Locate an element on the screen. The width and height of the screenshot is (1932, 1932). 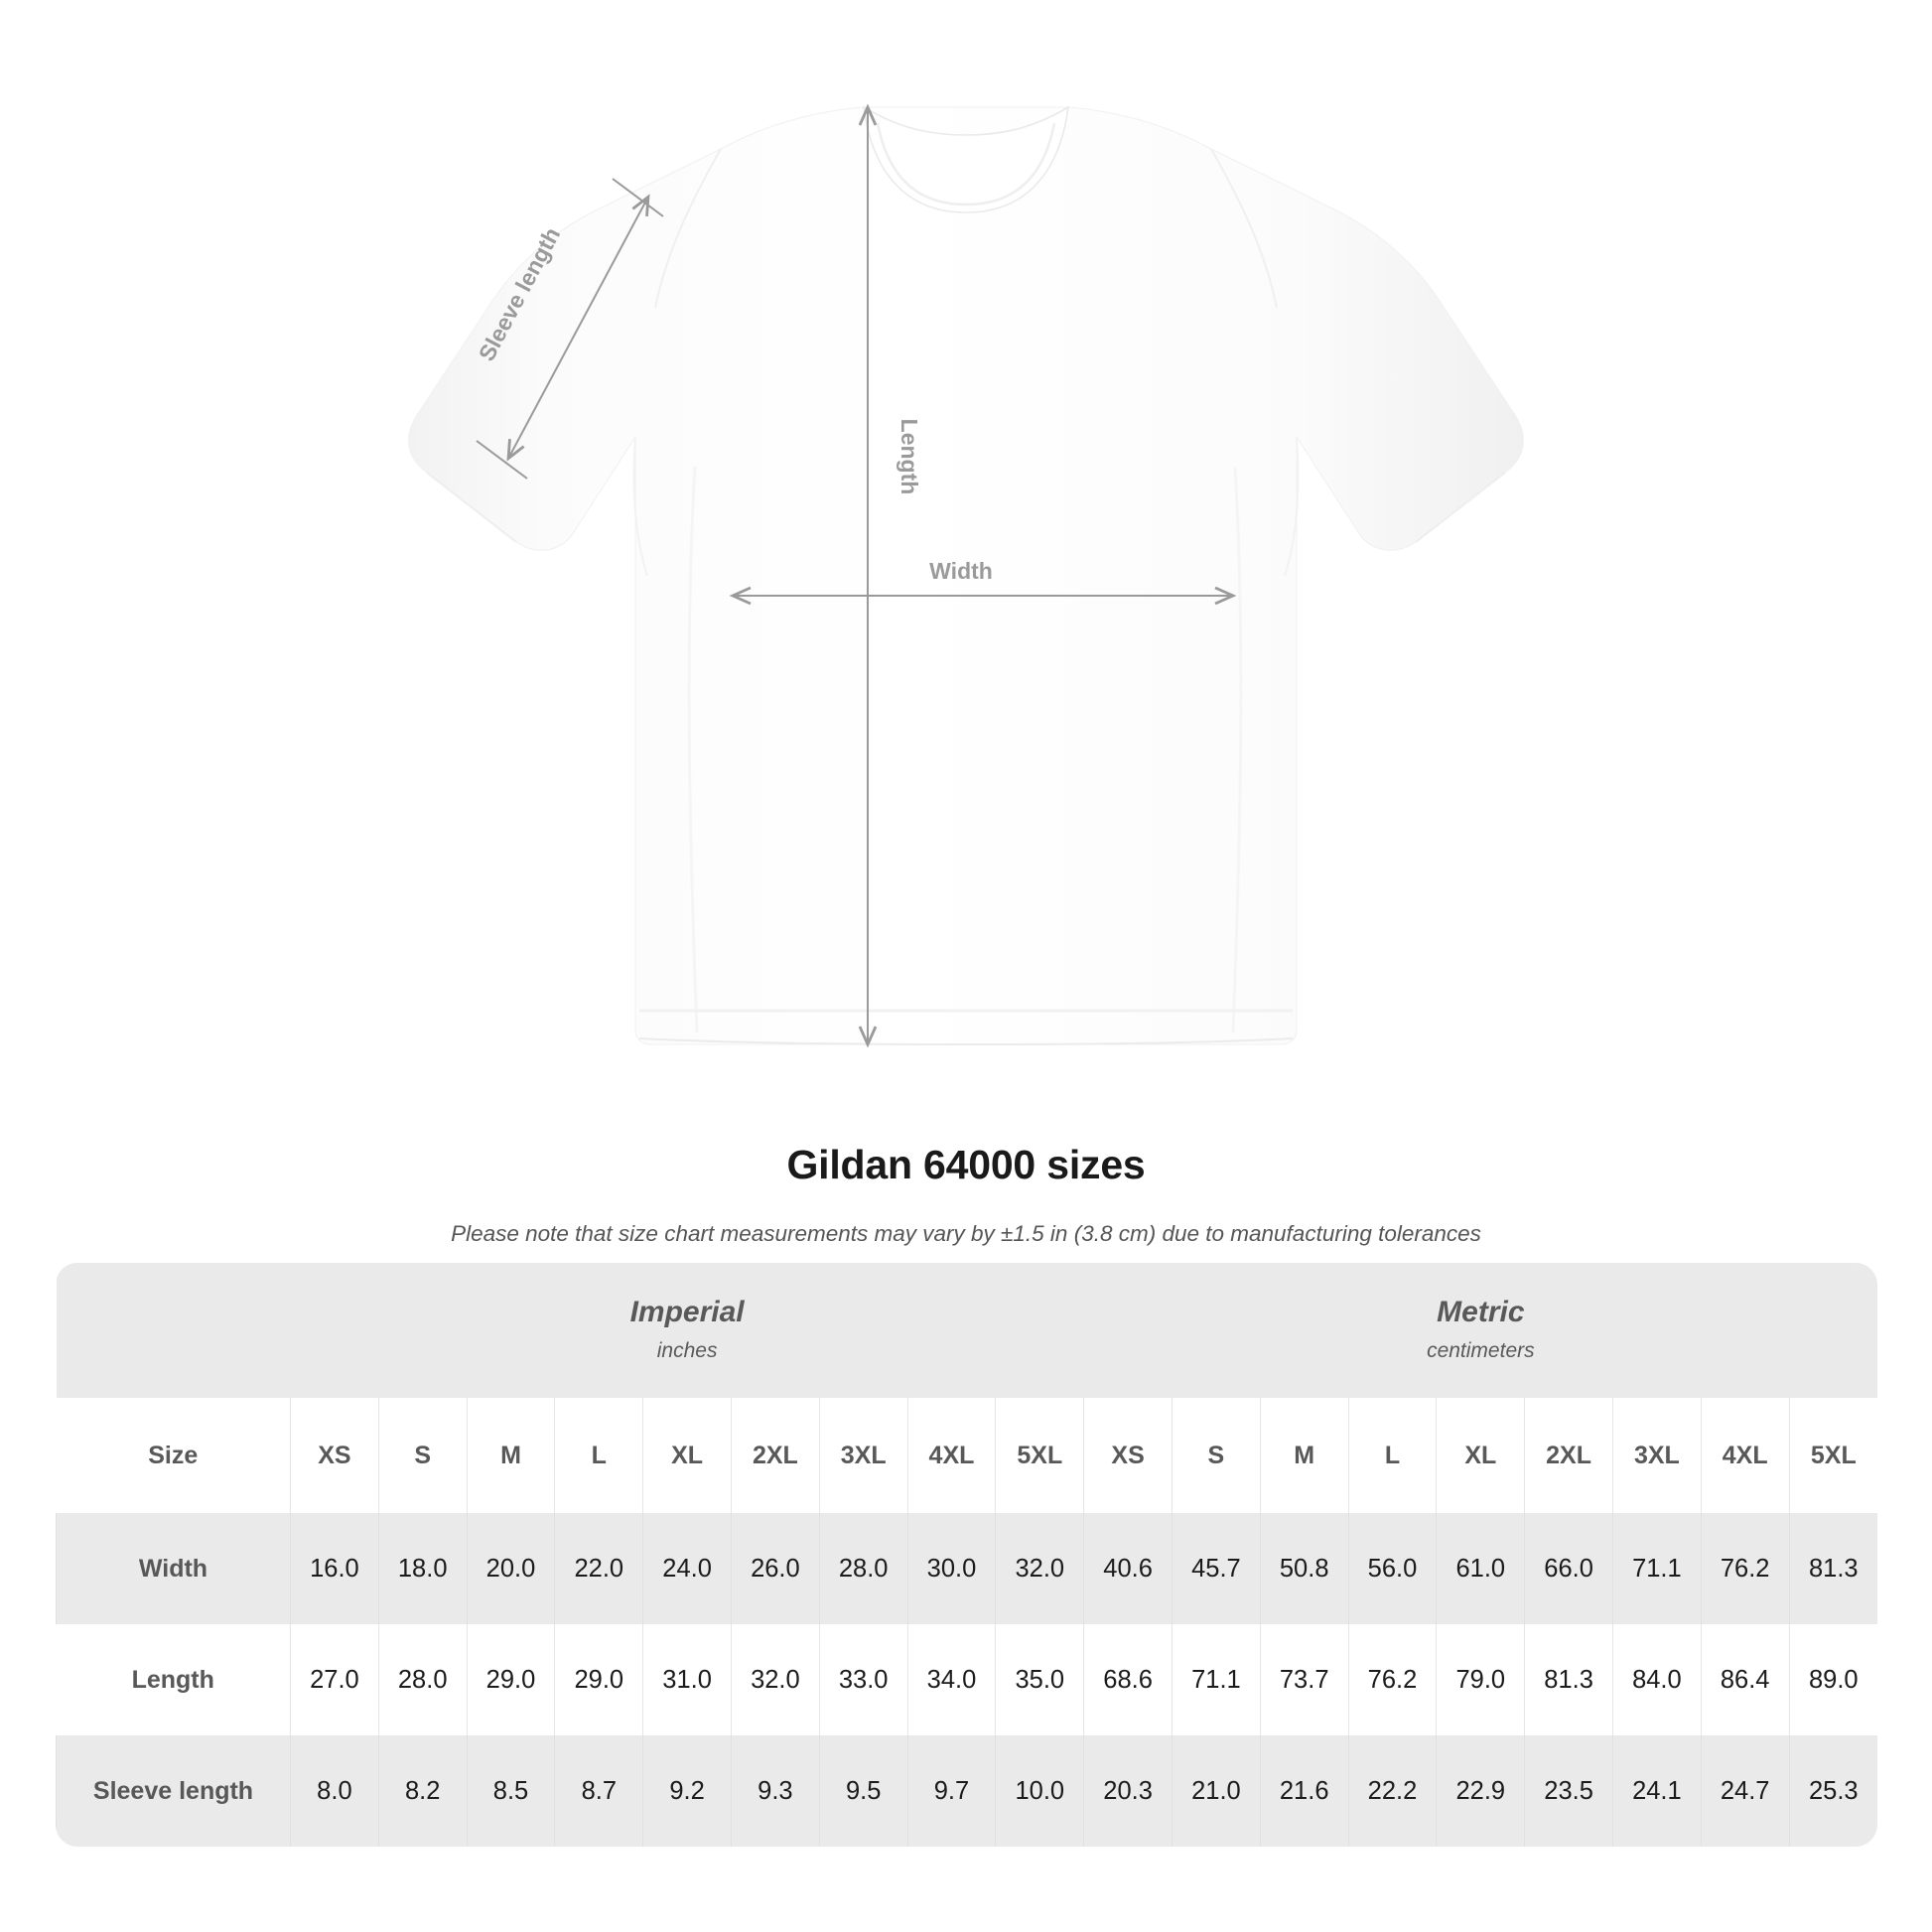
col-header-metric-5xl: 5XL is located at coordinates (1833, 1456).